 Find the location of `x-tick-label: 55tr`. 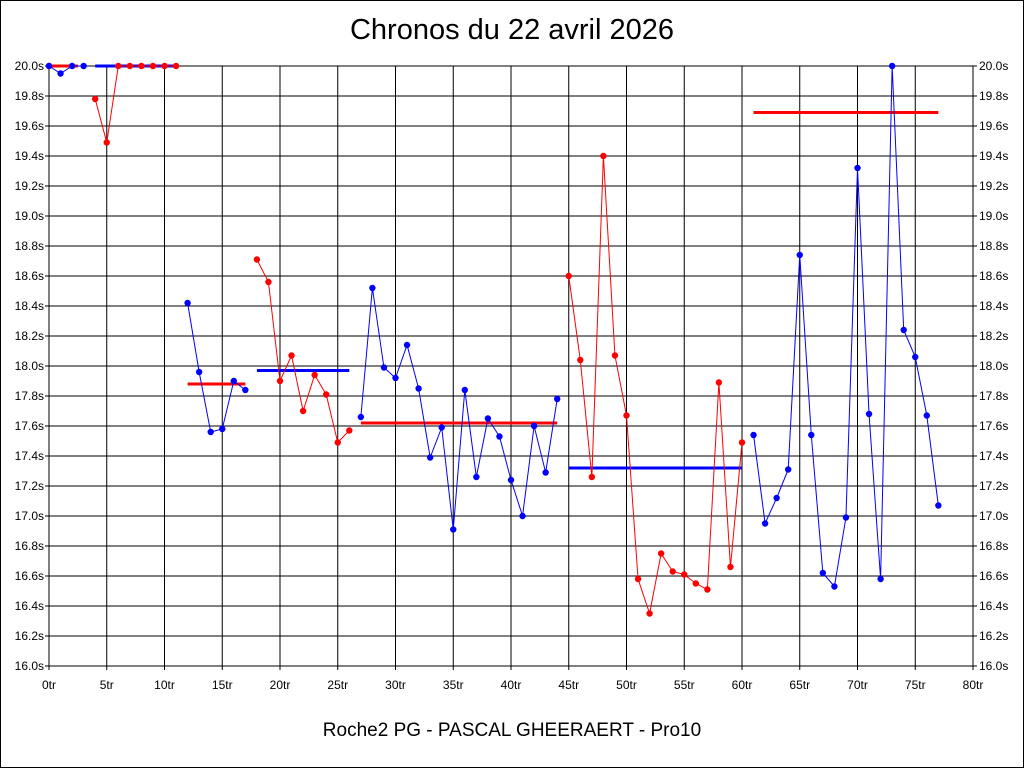

x-tick-label: 55tr is located at coordinates (684, 685).